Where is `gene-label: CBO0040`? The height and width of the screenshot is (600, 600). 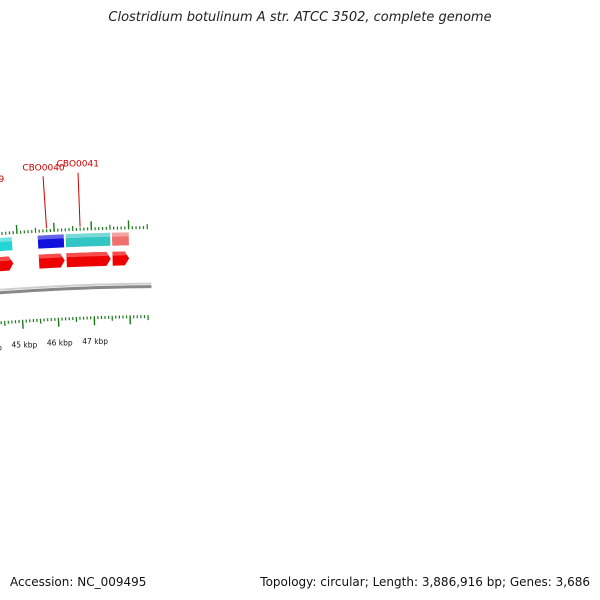
gene-label: CBO0040 is located at coordinates (43, 168).